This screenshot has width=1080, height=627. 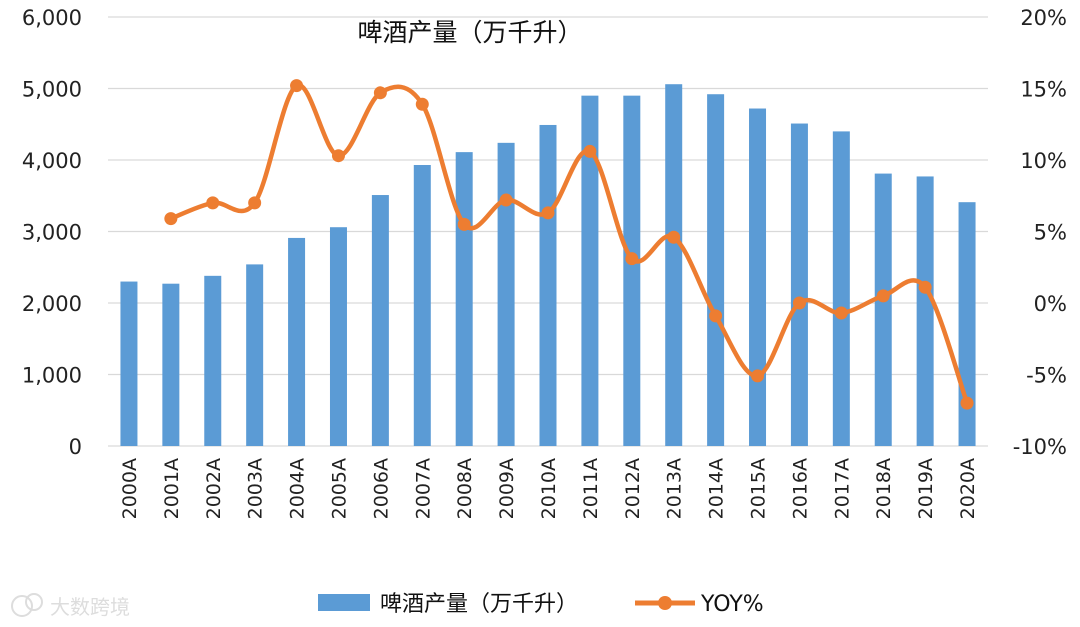 What do you see at coordinates (172, 488) in the screenshot?
I see `category-label: 2001A` at bounding box center [172, 488].